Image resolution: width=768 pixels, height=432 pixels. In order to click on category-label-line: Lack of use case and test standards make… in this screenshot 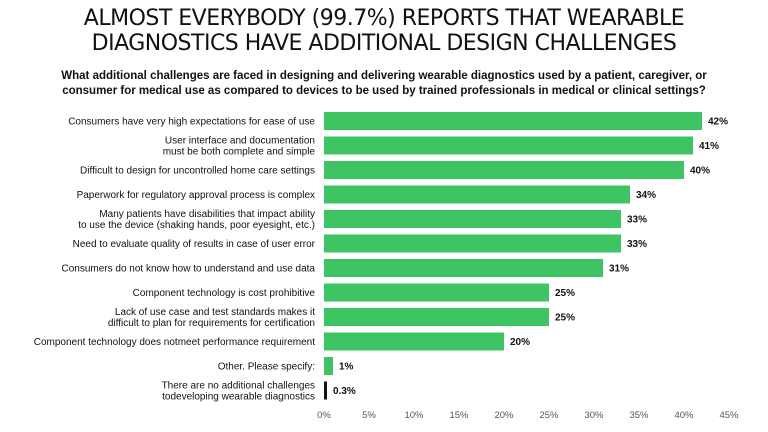, I will do `click(215, 312)`.